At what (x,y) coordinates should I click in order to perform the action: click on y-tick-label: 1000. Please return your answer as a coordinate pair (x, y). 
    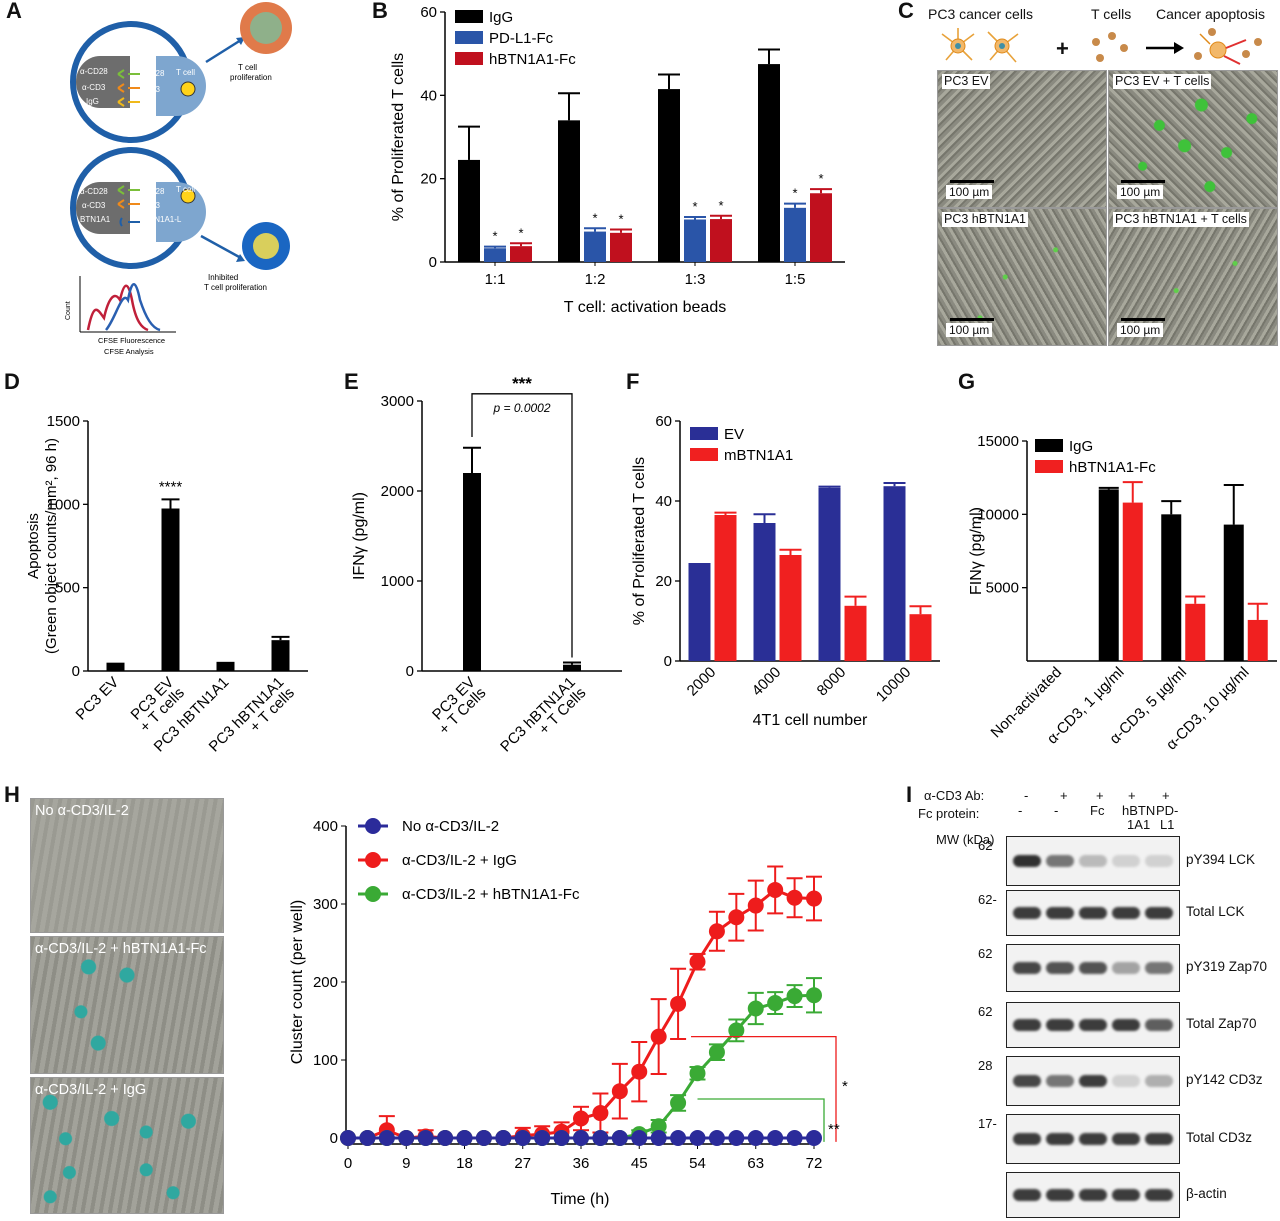
    Looking at the image, I should click on (63, 504).